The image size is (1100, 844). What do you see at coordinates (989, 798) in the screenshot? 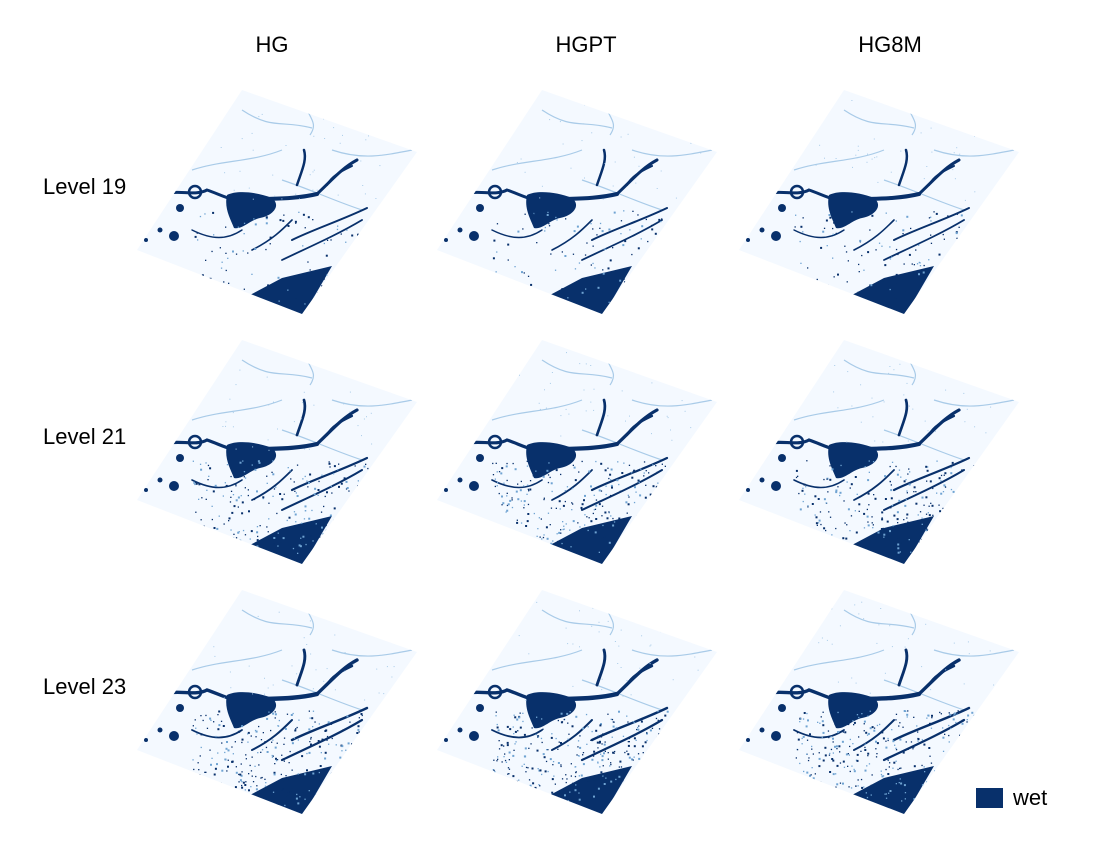
I see `legend-swatch-wet` at bounding box center [989, 798].